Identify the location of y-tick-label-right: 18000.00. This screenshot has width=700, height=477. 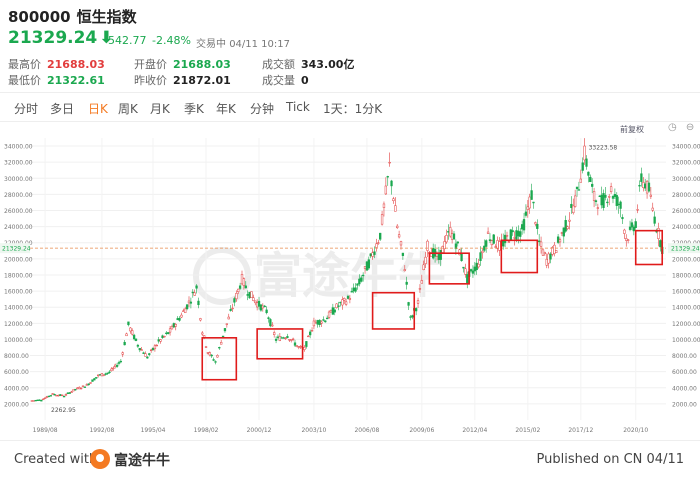
(686, 275).